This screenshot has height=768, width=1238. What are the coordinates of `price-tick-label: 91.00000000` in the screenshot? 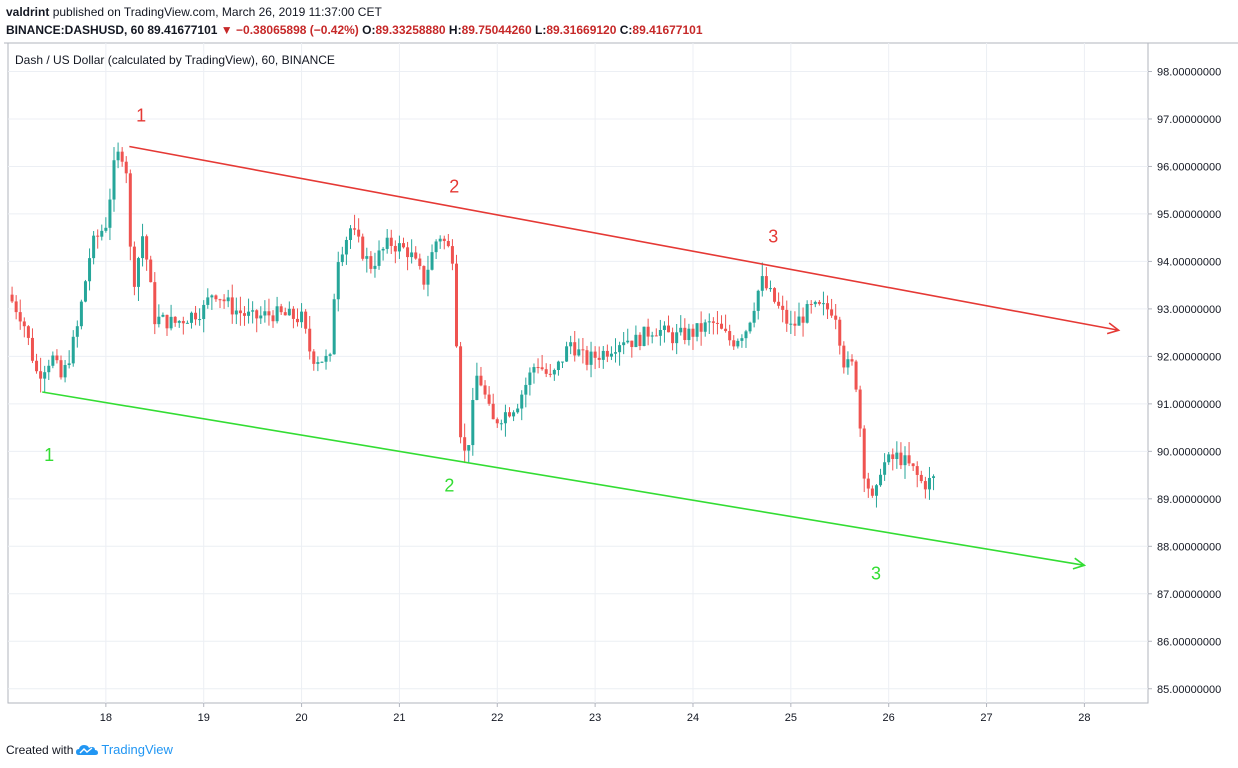 It's located at (1189, 405).